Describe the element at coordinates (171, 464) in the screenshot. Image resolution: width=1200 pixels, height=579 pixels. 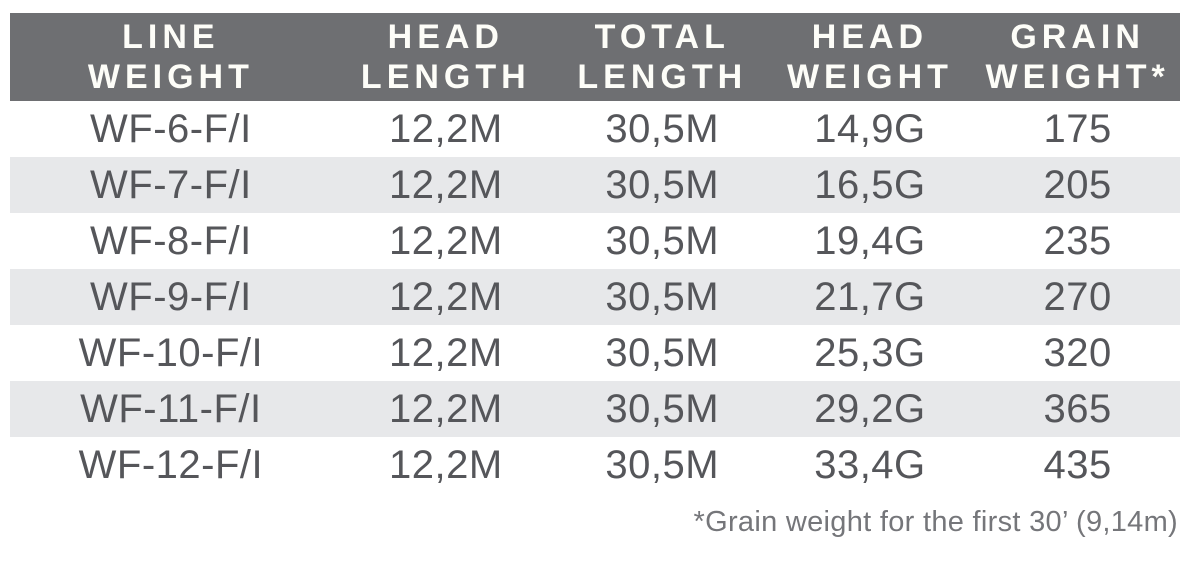
I see `cell-line-weight: WF-12-F/I` at that location.